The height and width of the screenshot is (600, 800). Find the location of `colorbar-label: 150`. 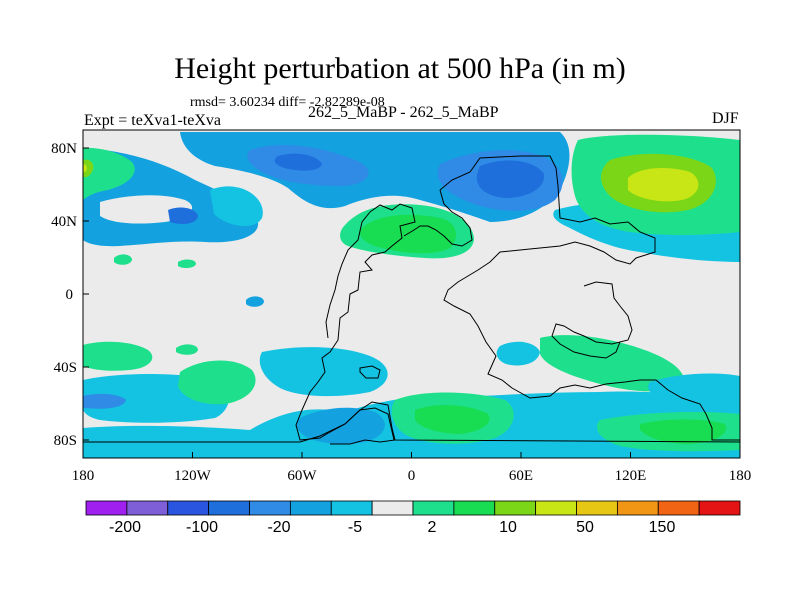

colorbar-label: 150 is located at coordinates (662, 527).